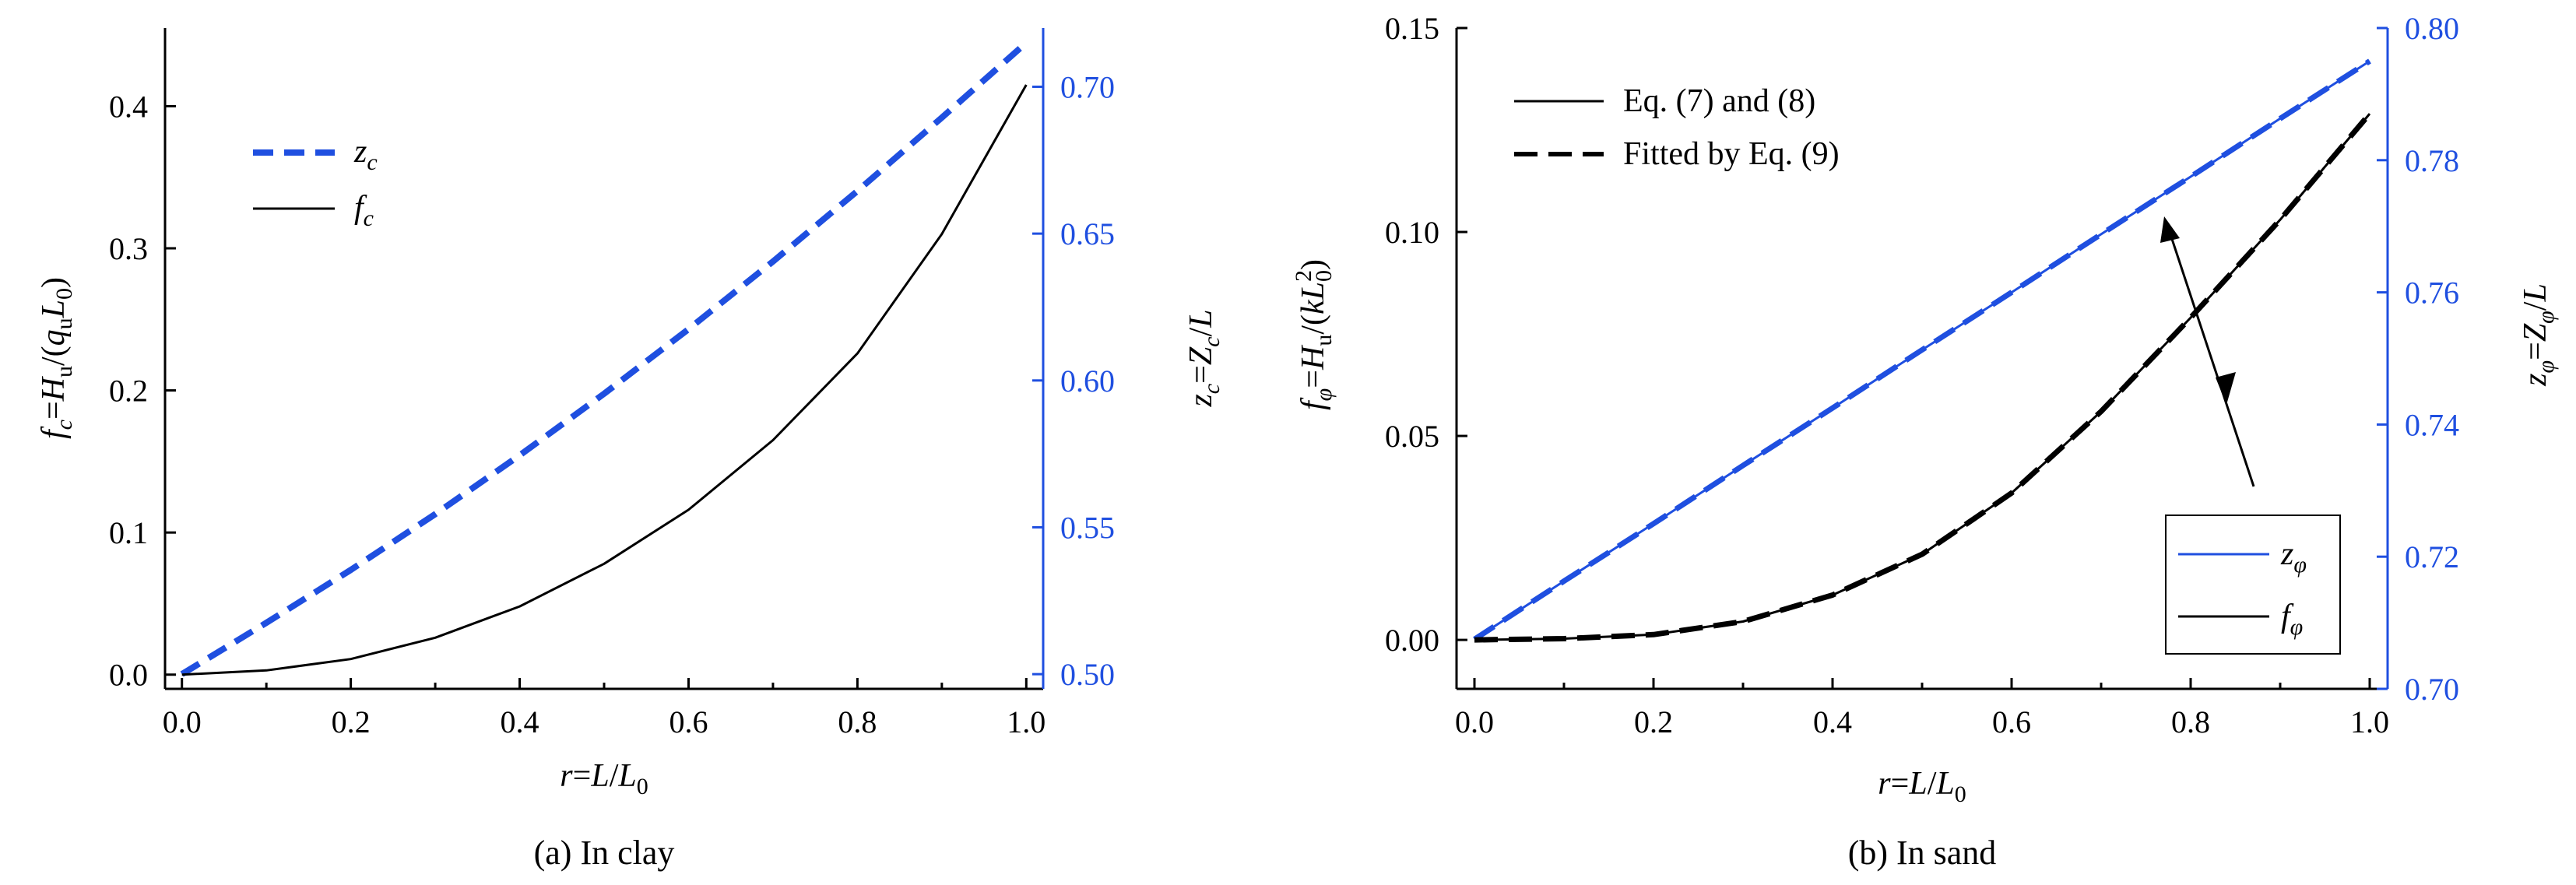 Image resolution: width=2576 pixels, height=885 pixels. What do you see at coordinates (1719, 101) in the screenshot?
I see `legend-eq78-label: Eq. (7) and (8)` at bounding box center [1719, 101].